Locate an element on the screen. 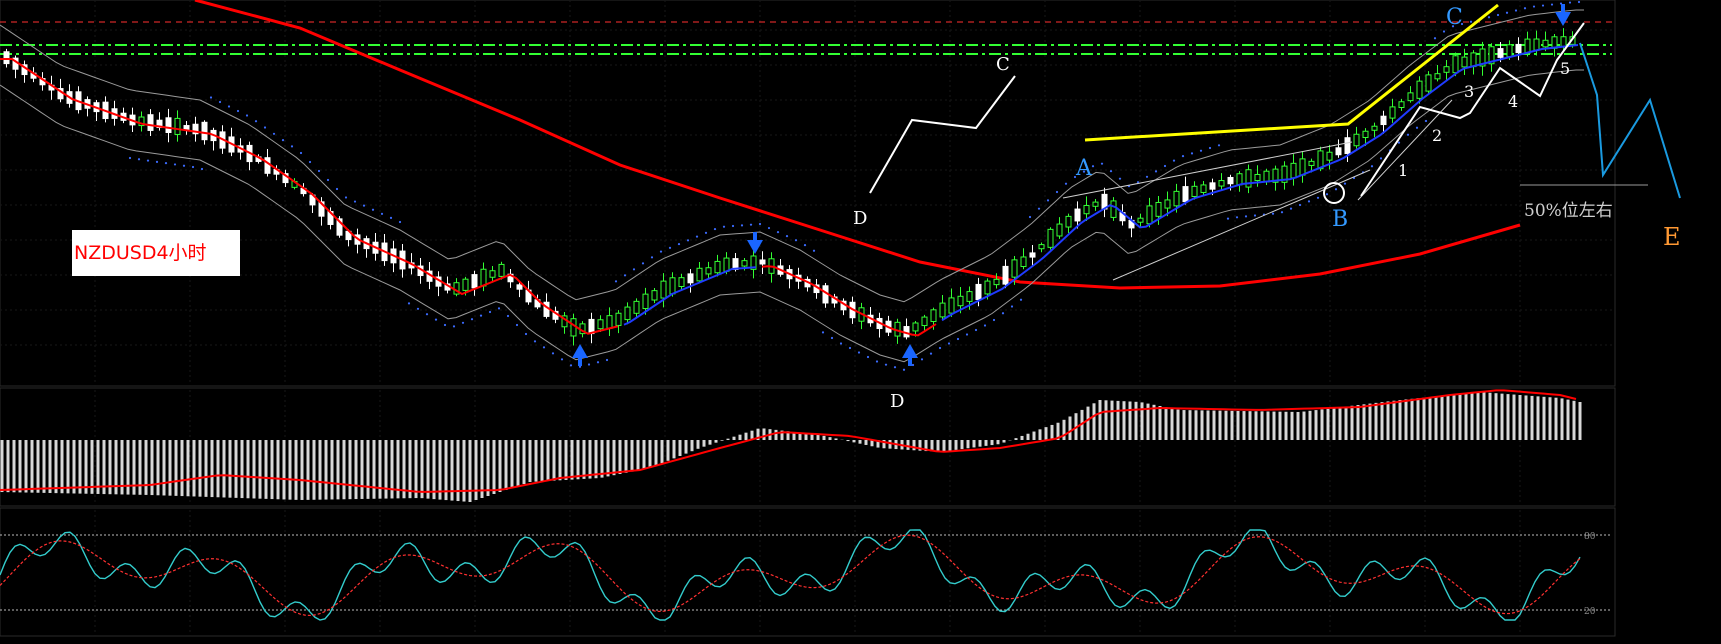 The width and height of the screenshot is (1721, 644). sell-arrow is located at coordinates (755, 237).